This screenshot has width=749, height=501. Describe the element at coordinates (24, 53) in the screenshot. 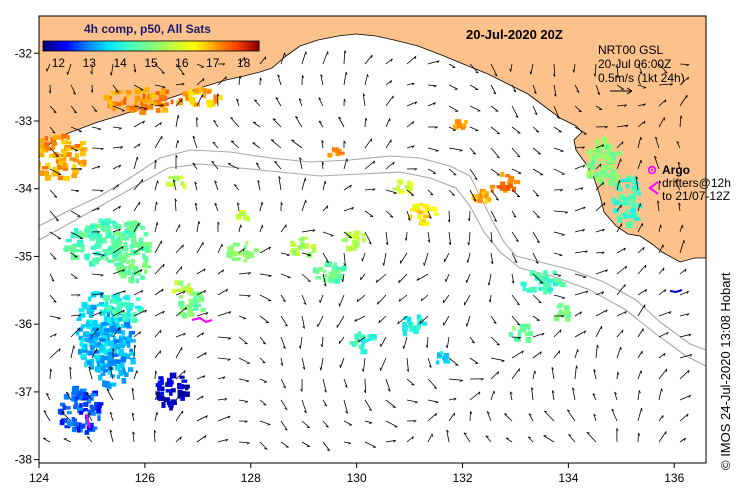

I see `y-tick-label: -32` at that location.